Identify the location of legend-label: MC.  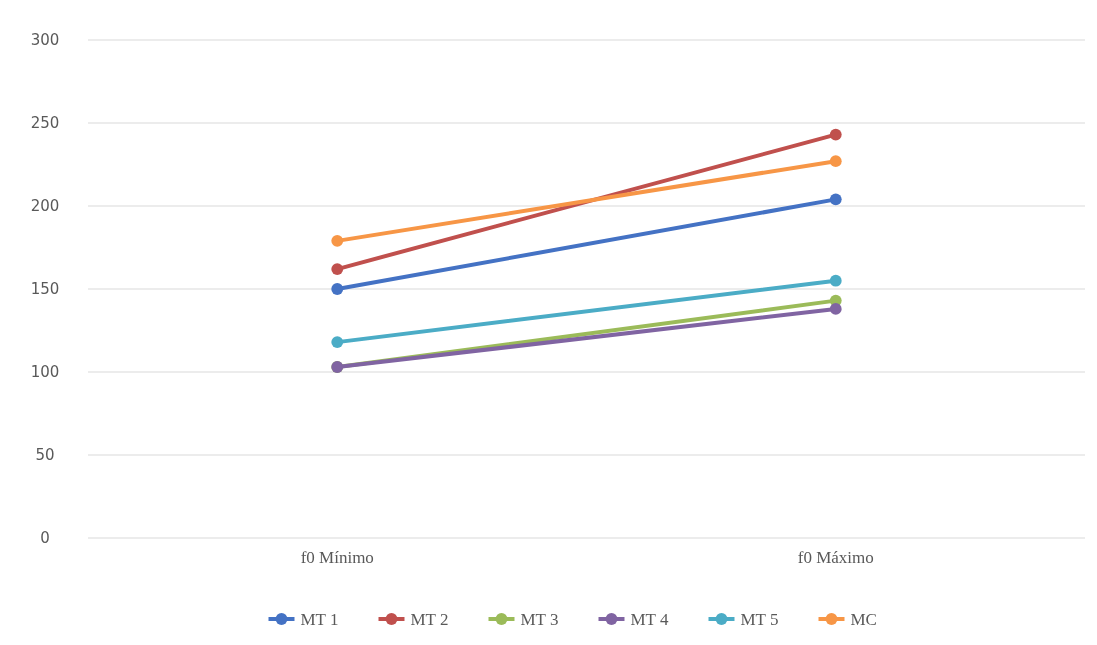
(863, 619).